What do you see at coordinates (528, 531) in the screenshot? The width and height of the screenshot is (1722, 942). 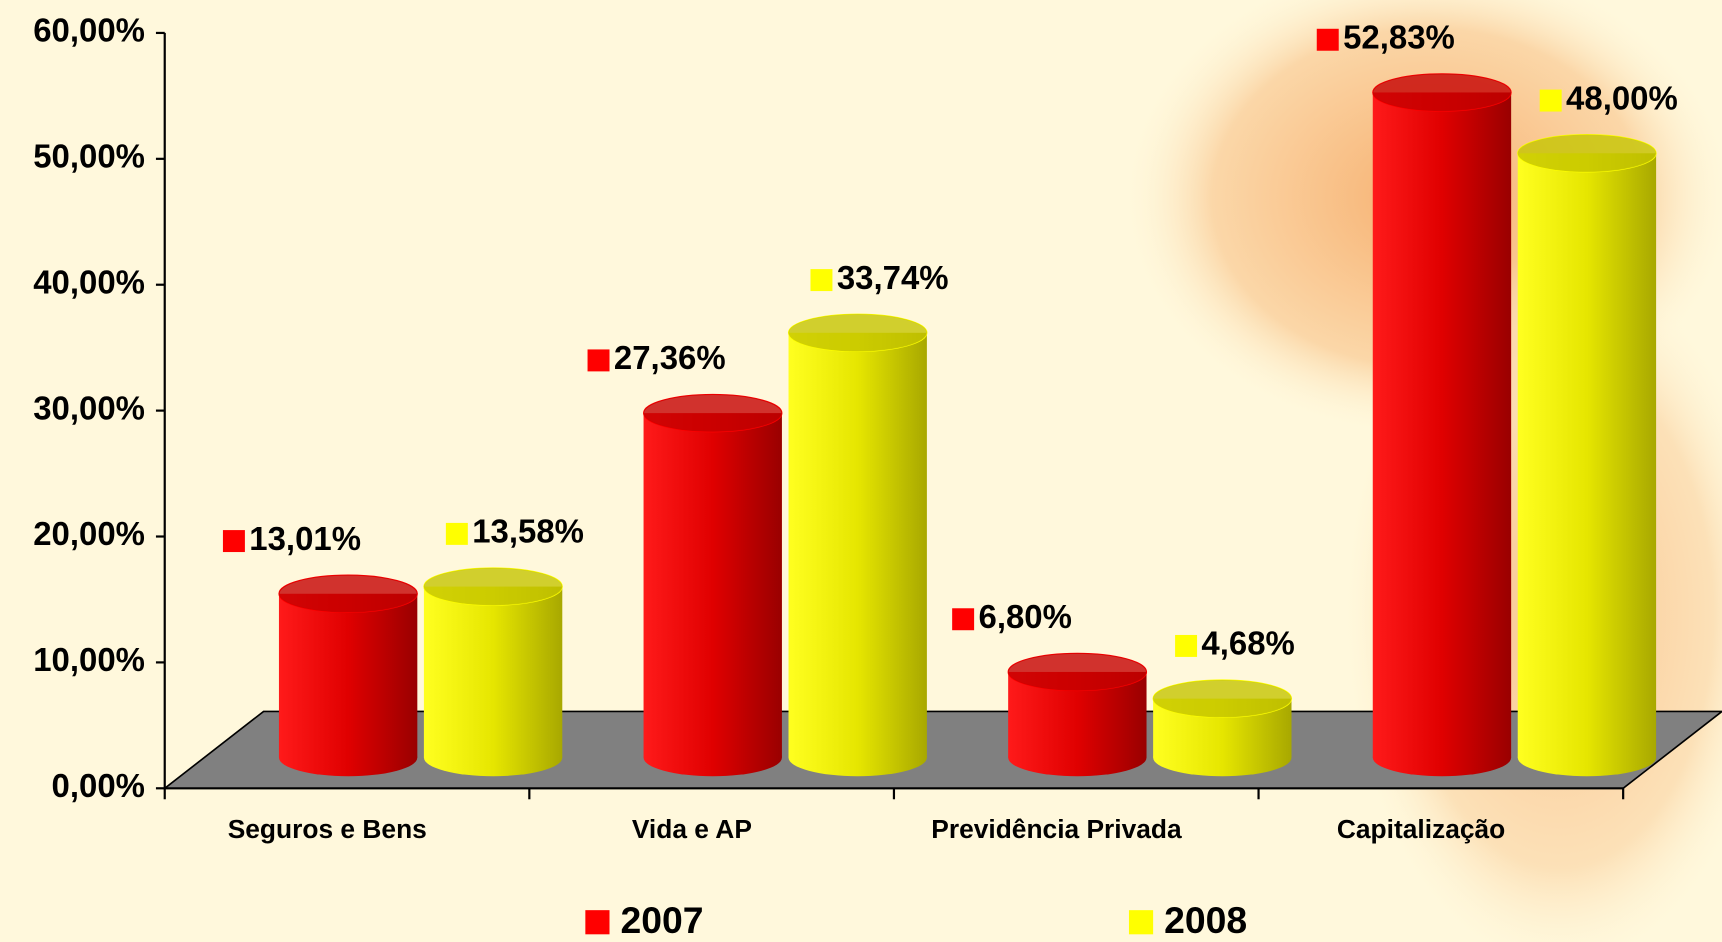 I see `value-label: 13,58%` at bounding box center [528, 531].